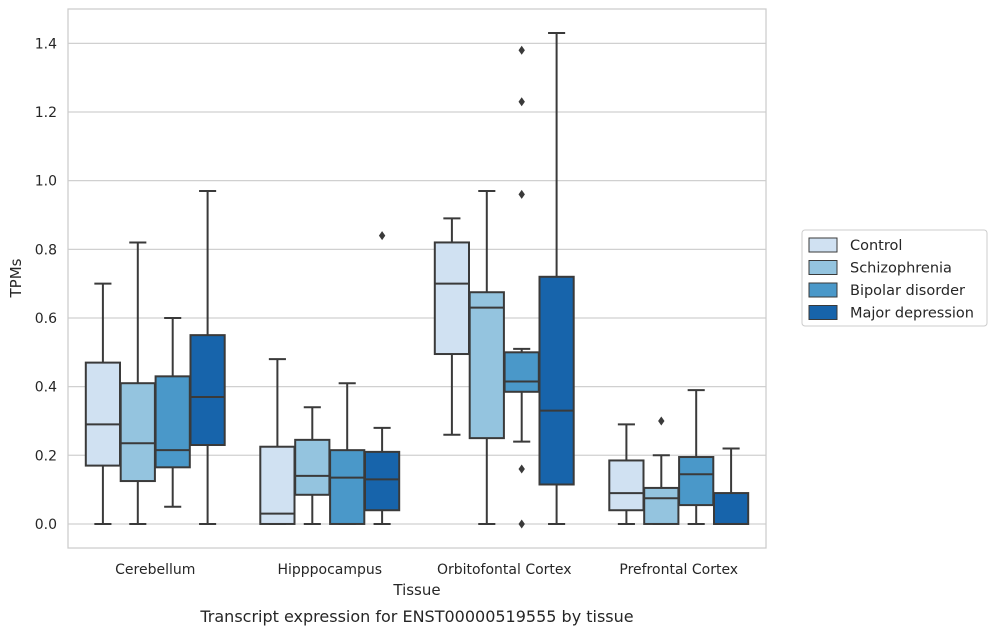 This screenshot has width=997, height=634. What do you see at coordinates (876, 246) in the screenshot?
I see `legend-label: Control` at bounding box center [876, 246].